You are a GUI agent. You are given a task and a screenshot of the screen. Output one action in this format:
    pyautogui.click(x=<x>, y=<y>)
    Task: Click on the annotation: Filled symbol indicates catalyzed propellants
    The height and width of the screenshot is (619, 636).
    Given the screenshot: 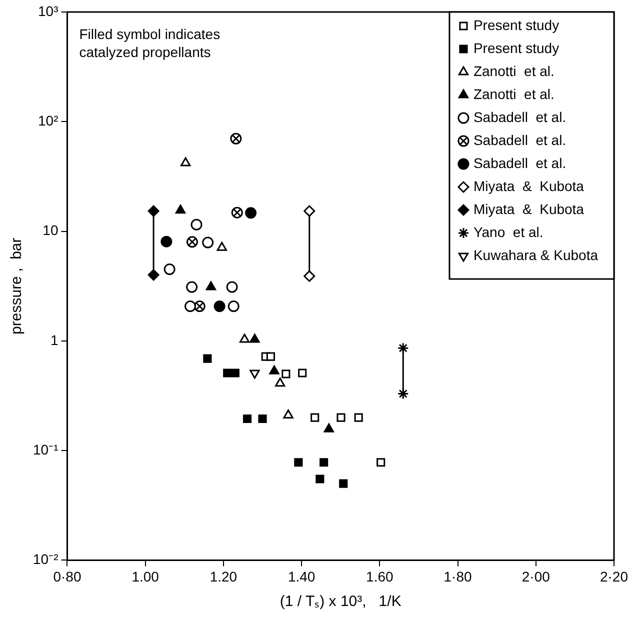 What is the action you would take?
    pyautogui.click(x=149, y=43)
    